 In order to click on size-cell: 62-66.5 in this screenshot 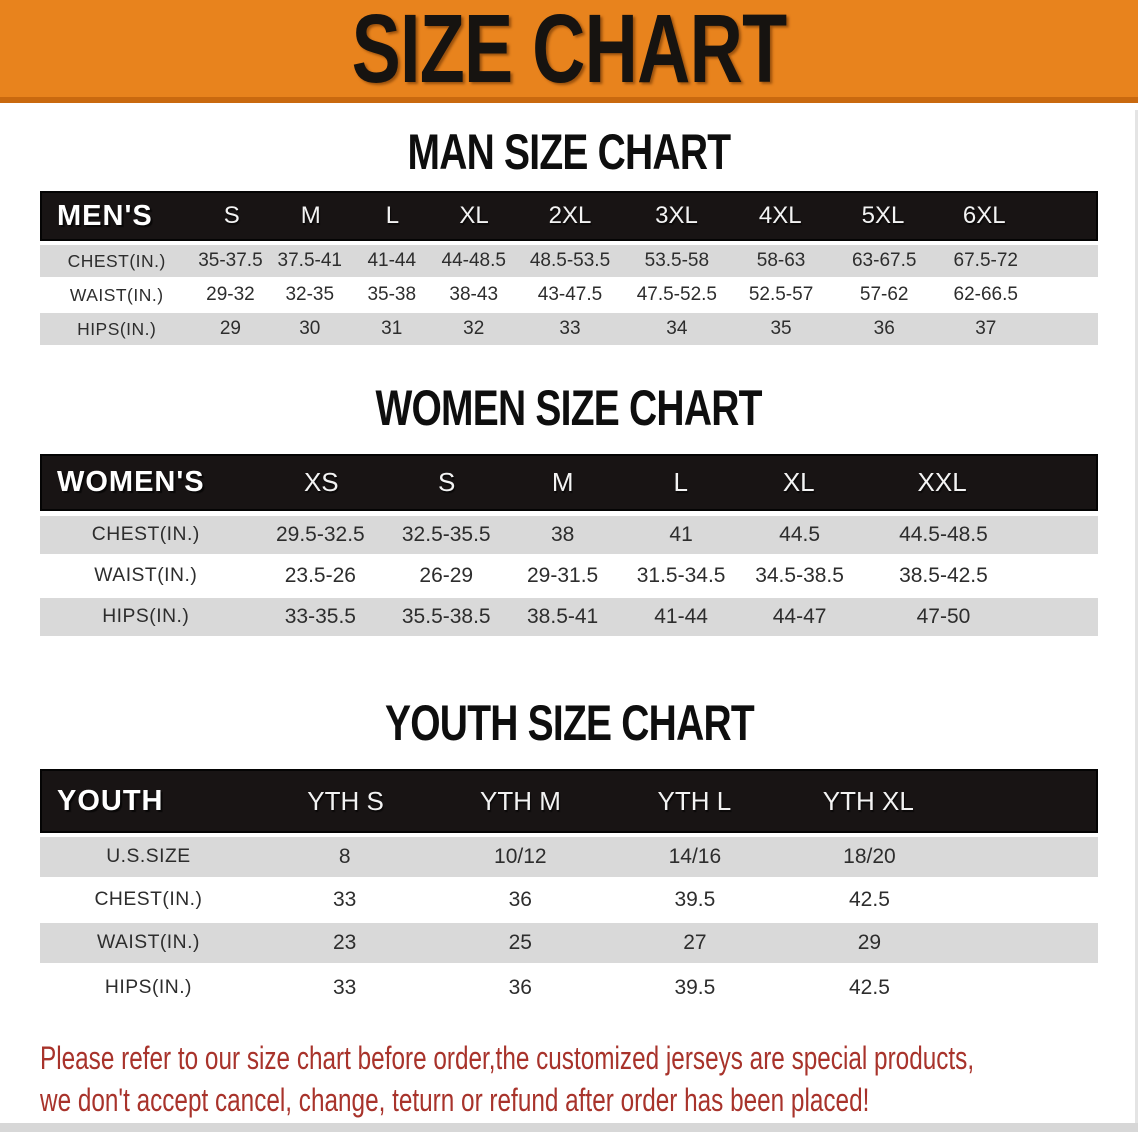, I will do `click(985, 294)`.